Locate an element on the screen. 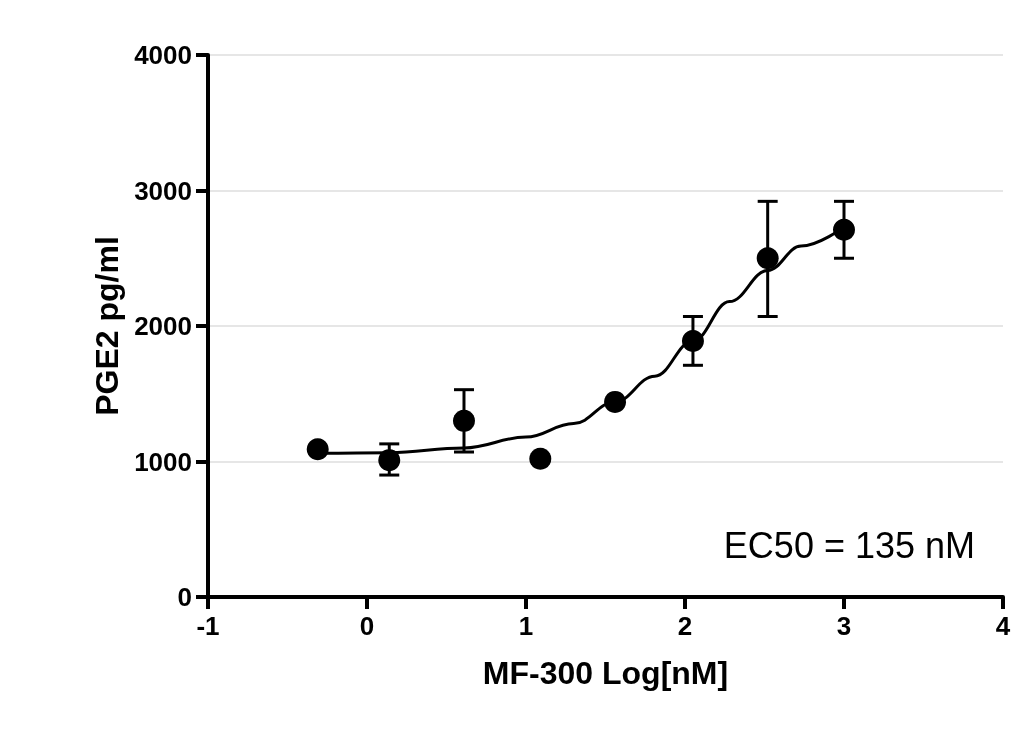  x-tick-label: 0 is located at coordinates (367, 626).